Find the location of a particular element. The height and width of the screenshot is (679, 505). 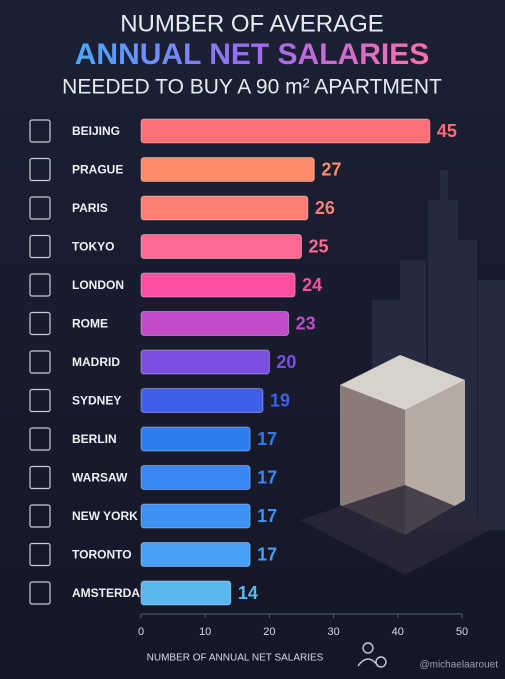

value-label: 20 is located at coordinates (286, 362).